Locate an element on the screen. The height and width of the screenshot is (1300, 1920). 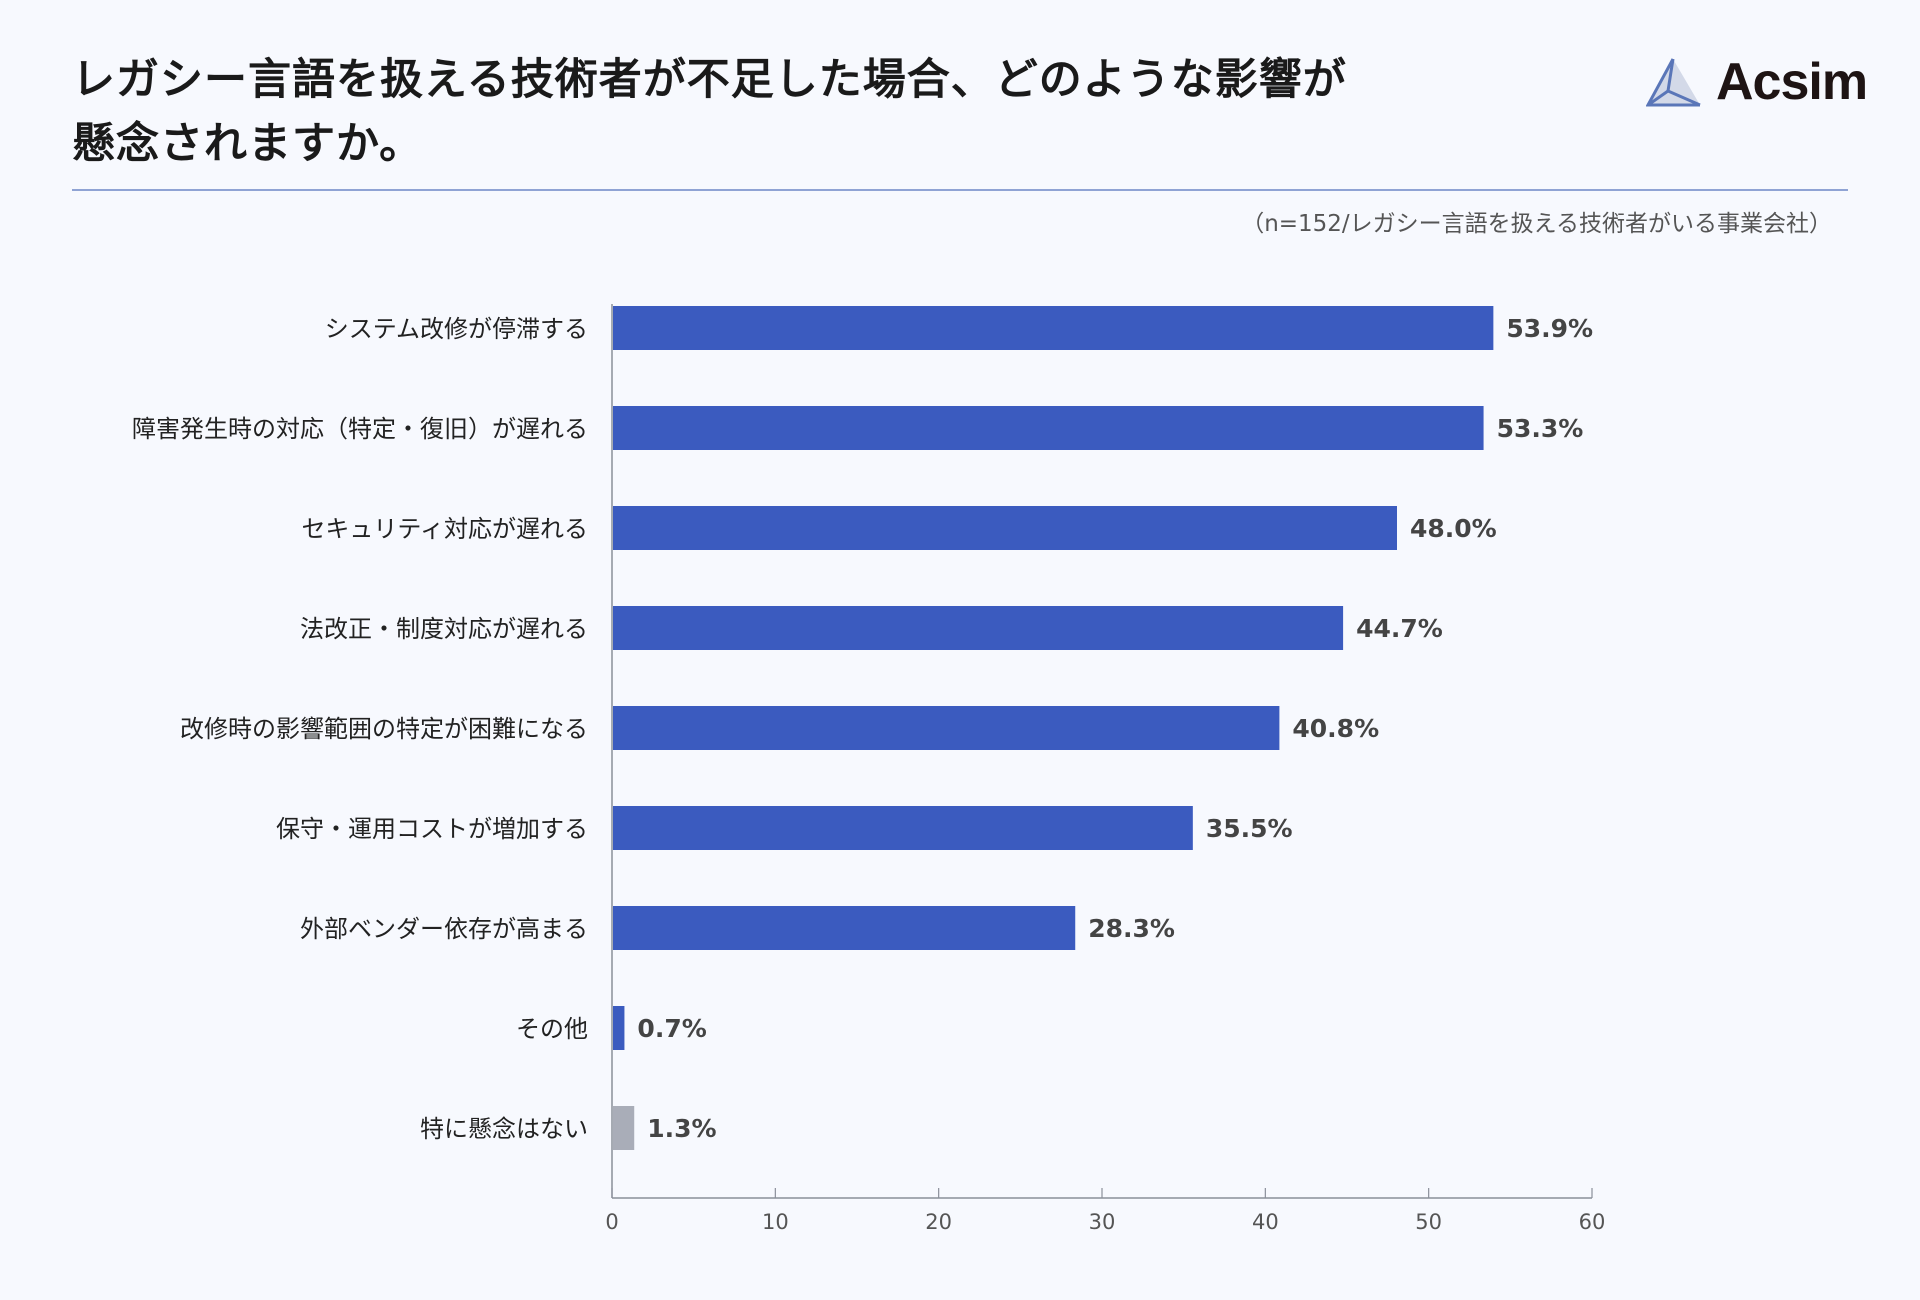
value-label: 44.7% is located at coordinates (1399, 628).